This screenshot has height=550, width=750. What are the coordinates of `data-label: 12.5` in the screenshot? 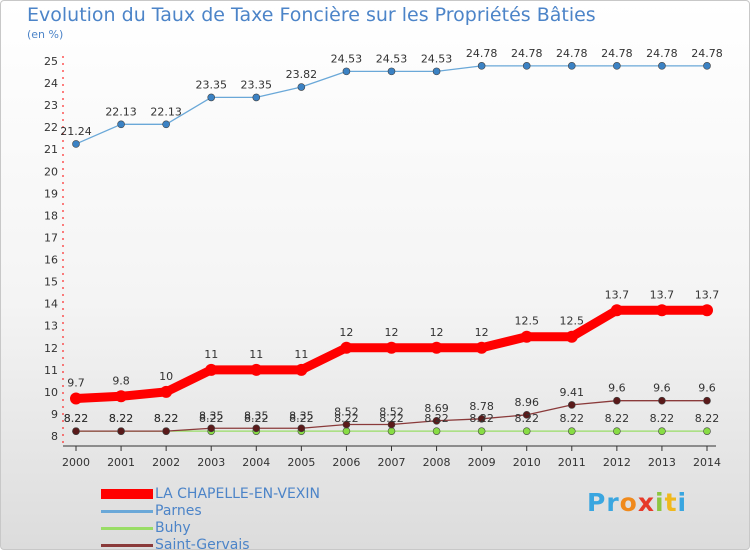 It's located at (526, 321).